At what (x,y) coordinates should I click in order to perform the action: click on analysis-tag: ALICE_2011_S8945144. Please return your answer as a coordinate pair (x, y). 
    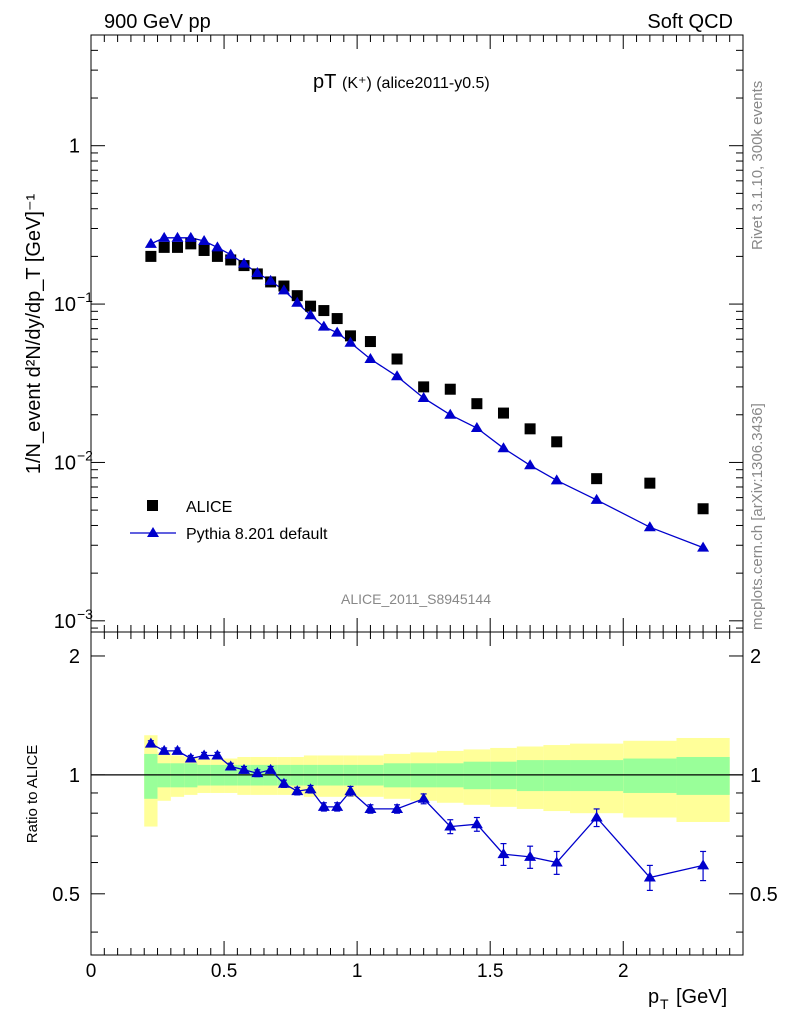
    Looking at the image, I should click on (416, 599).